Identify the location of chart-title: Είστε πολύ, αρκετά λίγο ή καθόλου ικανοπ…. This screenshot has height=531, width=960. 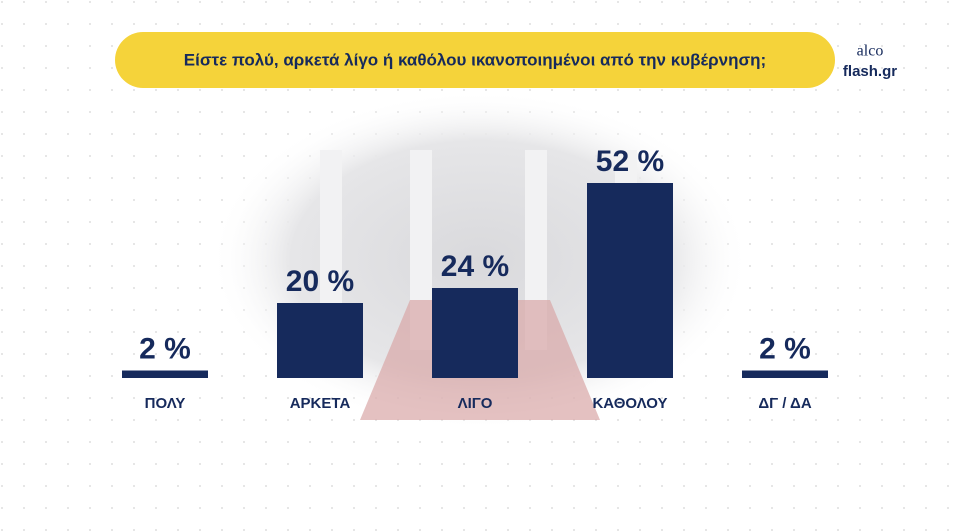
(475, 59).